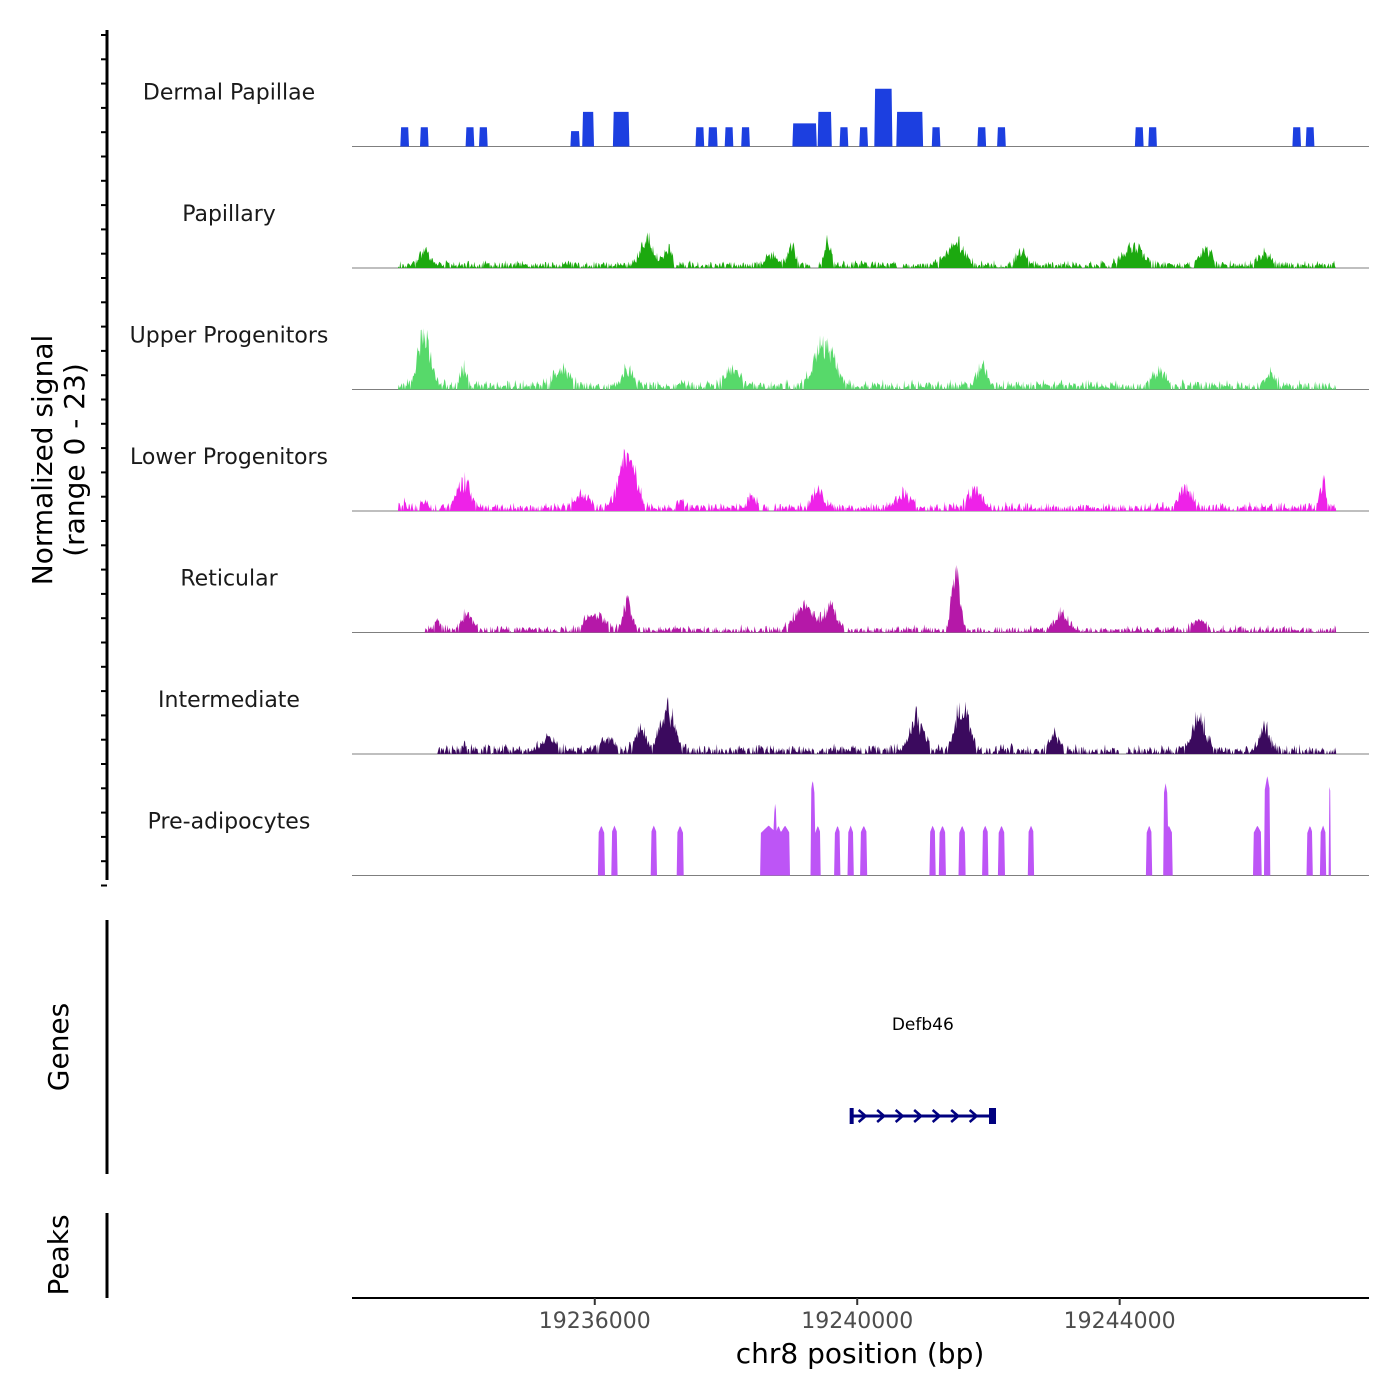 This screenshot has height=1400, width=1400. I want to click on x-tick-label: 19240000, so click(857, 1321).